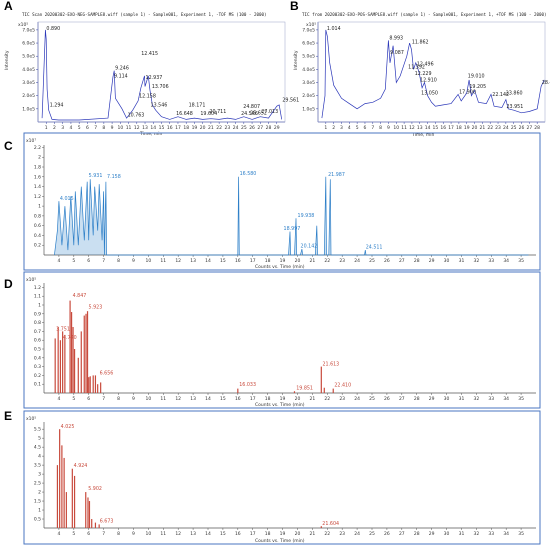 The image size is (550, 546). I want to click on panel-c-y-tick-label: 1.4, so click(37, 187).